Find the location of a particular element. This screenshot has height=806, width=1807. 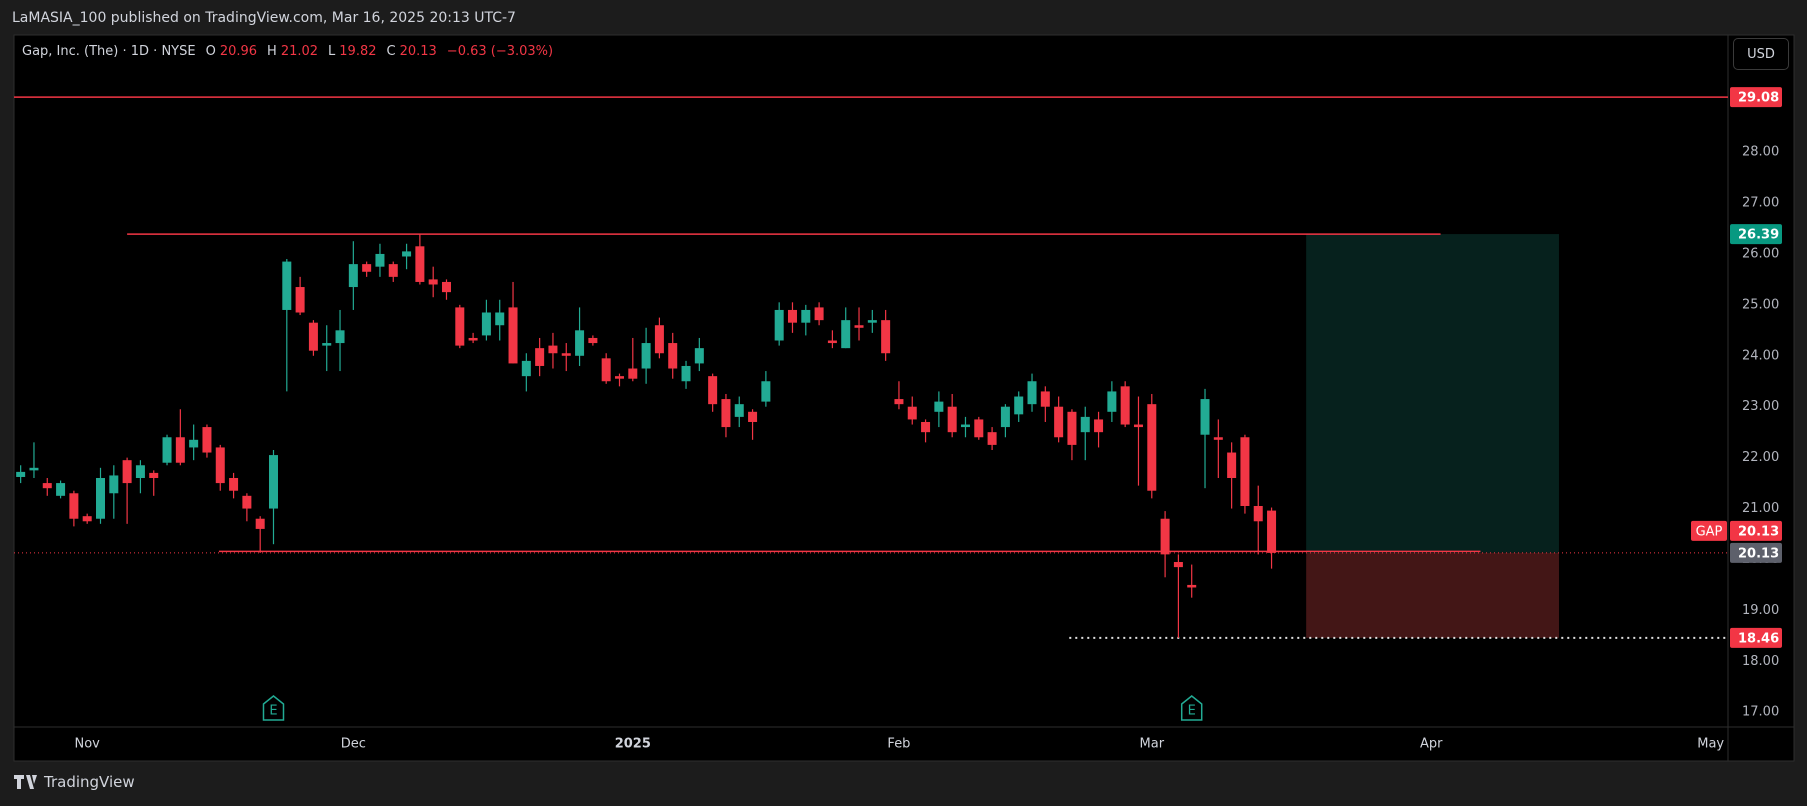

ohlc-key: O is located at coordinates (210, 51).